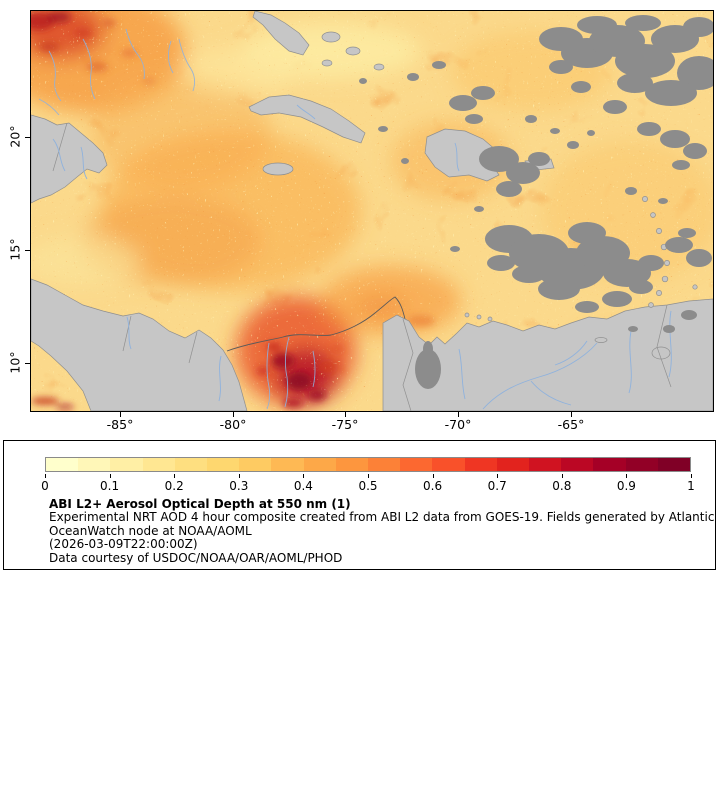 Image resolution: width=720 pixels, height=800 pixels. What do you see at coordinates (110, 486) in the screenshot?
I see `colorbar-tick-label: 0.1` at bounding box center [110, 486].